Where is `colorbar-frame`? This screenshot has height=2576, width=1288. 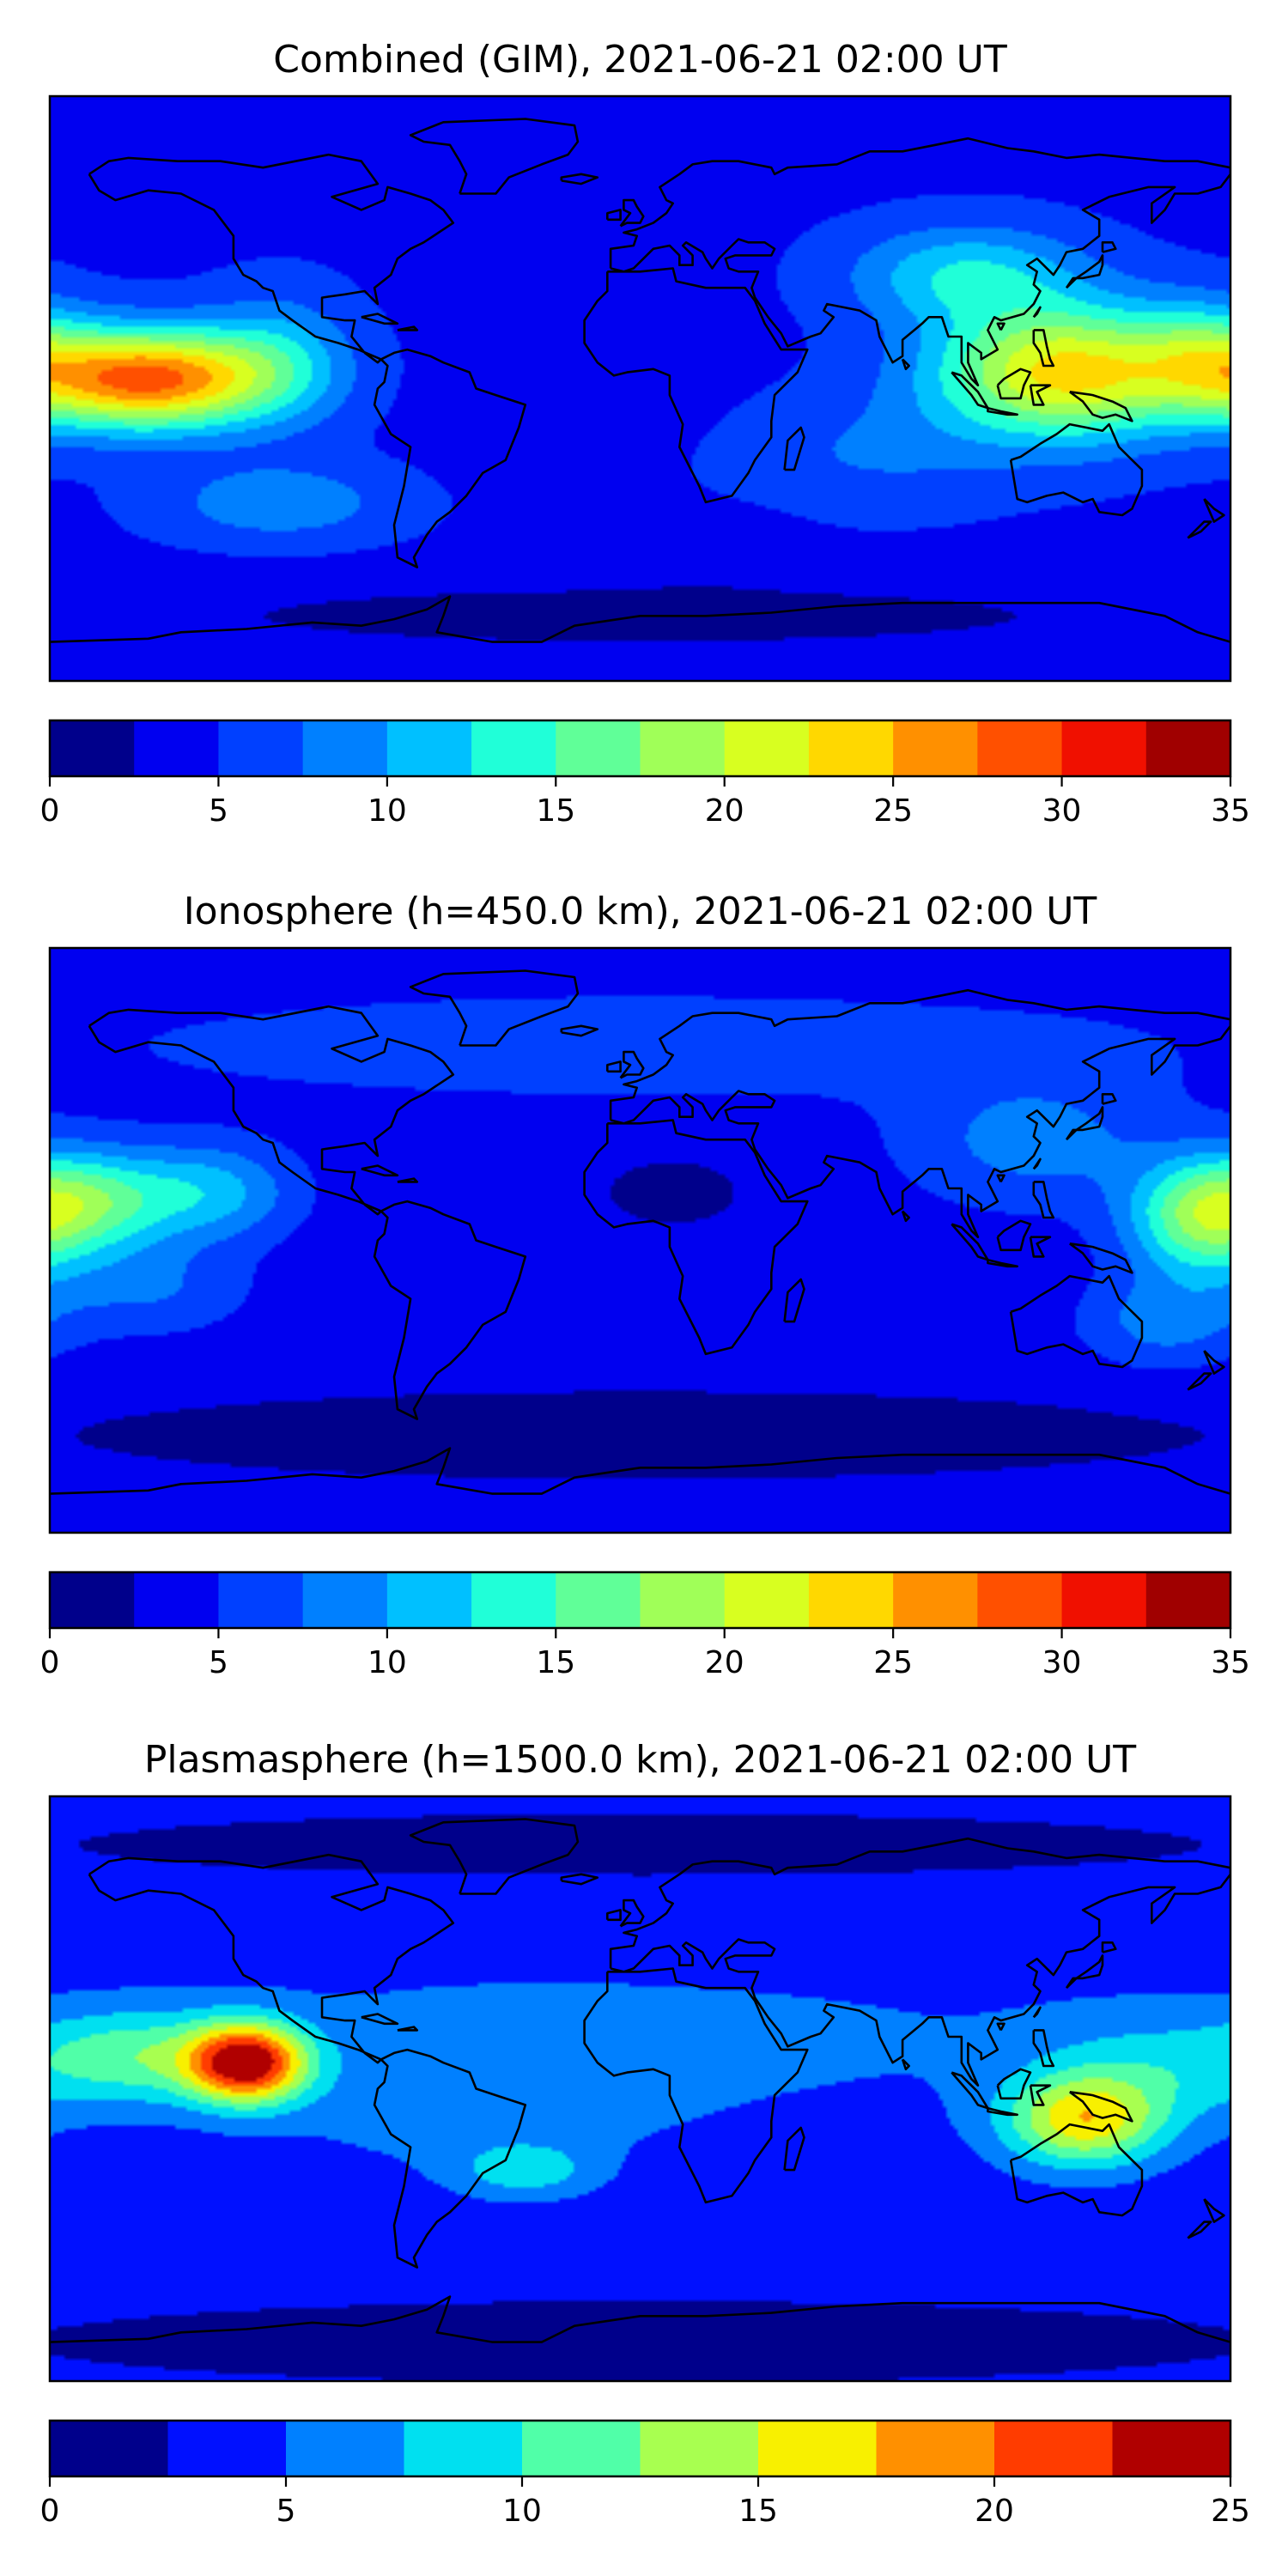
colorbar-frame is located at coordinates (640, 2449).